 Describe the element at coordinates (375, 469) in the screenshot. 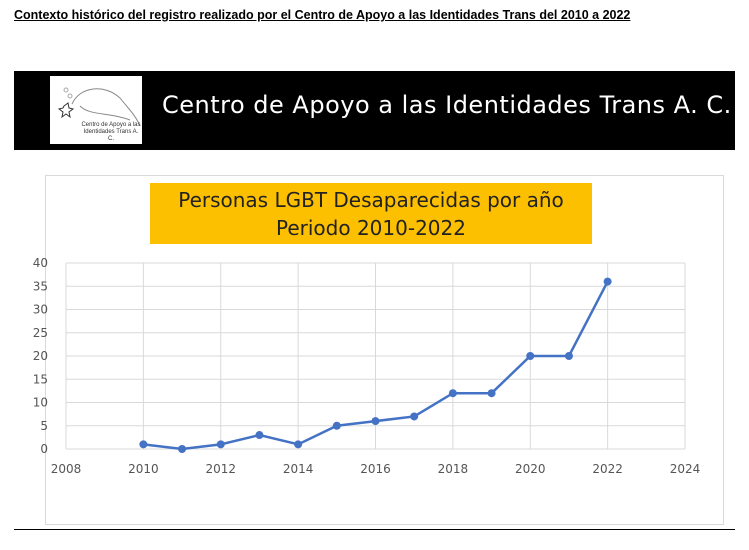

I see `x-tick-label: 2016` at that location.